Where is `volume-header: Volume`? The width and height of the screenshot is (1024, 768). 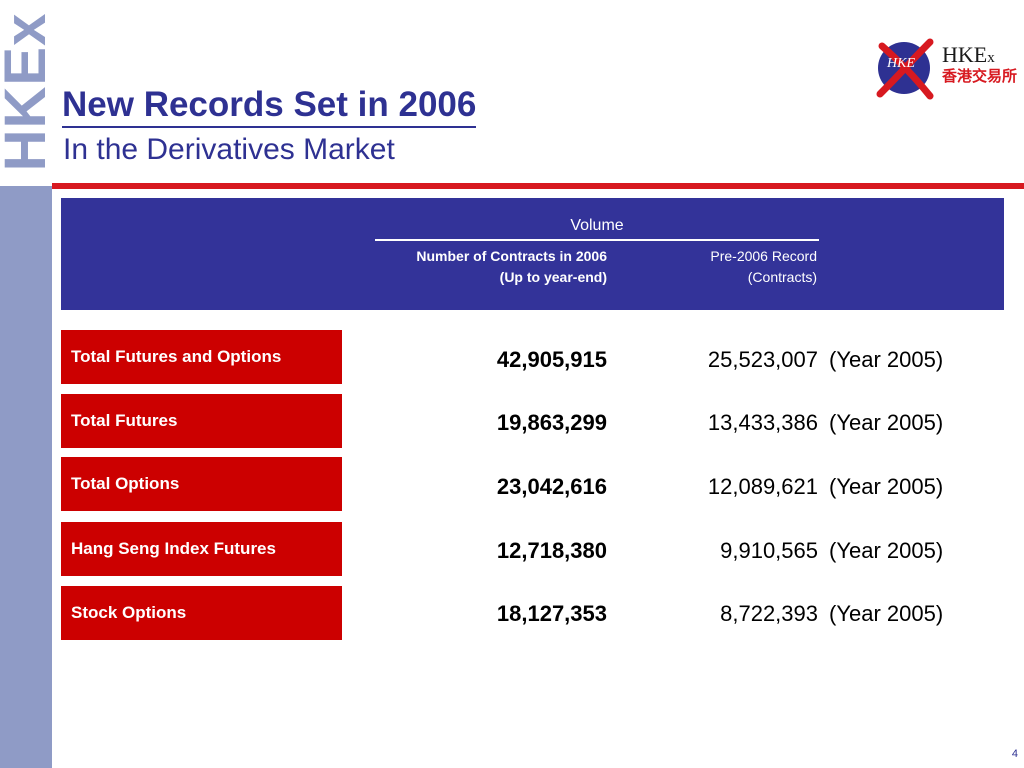
volume-header: Volume is located at coordinates (597, 225).